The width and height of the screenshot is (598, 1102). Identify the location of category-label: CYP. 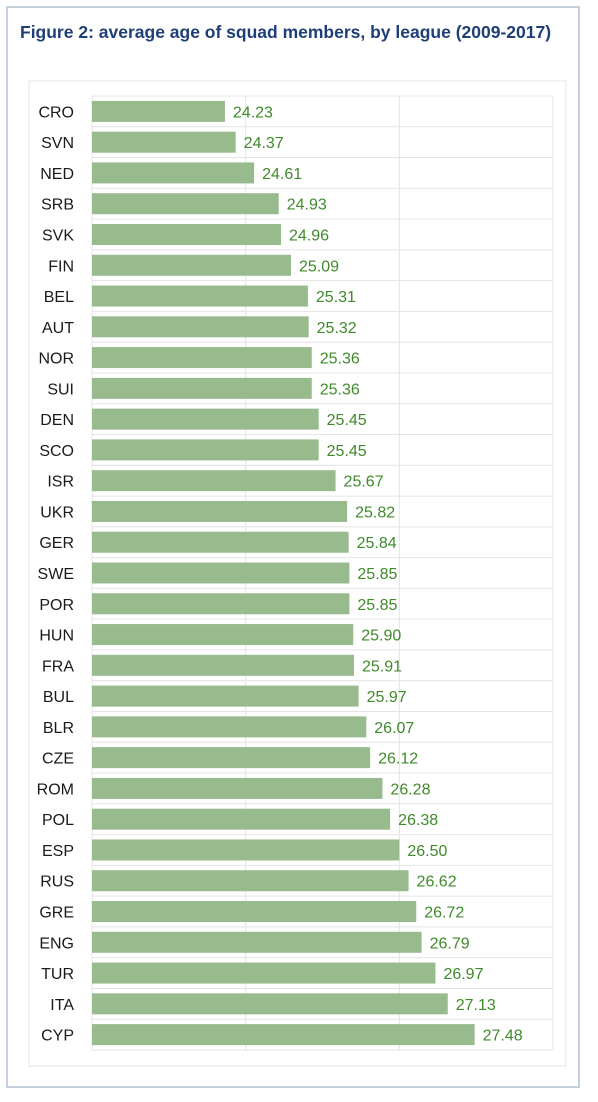
(57, 1036).